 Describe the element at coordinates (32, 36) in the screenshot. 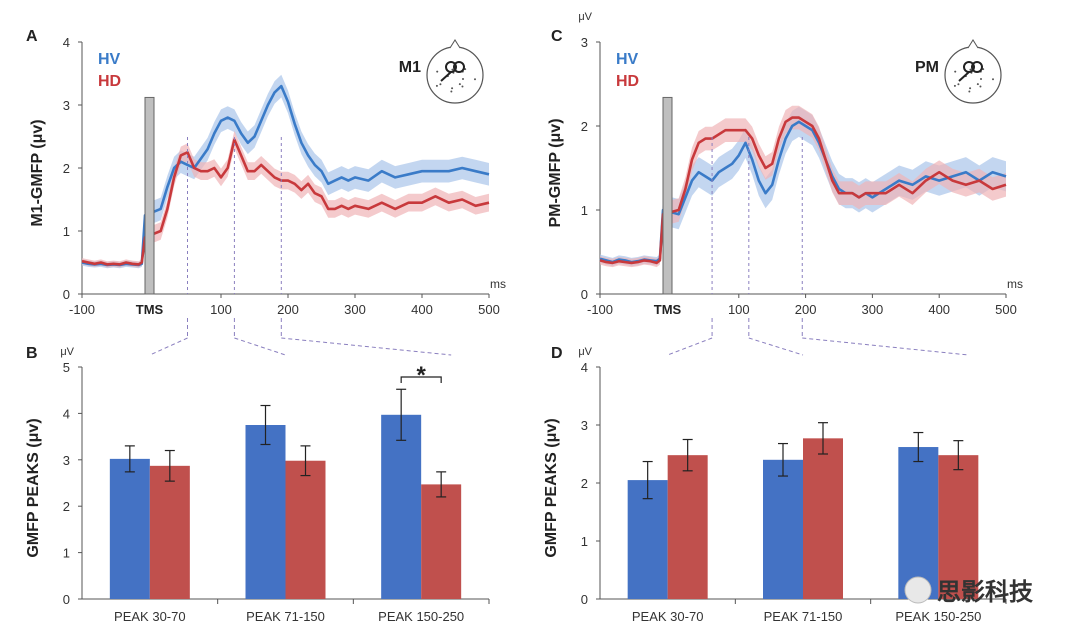

I see `panel-letter-a: A` at that location.